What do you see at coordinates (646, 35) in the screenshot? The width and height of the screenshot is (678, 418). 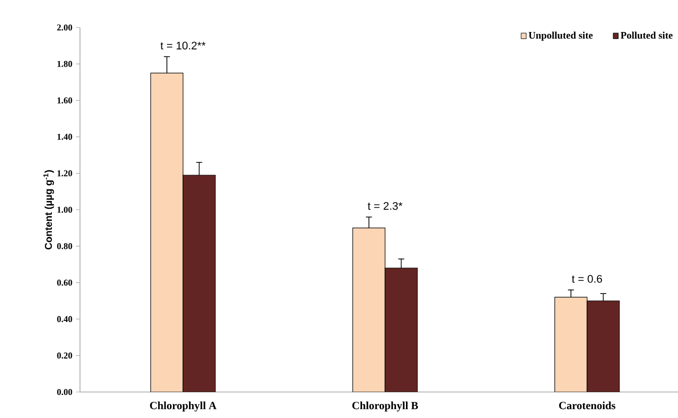 I see `legend-label: Polluted site` at bounding box center [646, 35].